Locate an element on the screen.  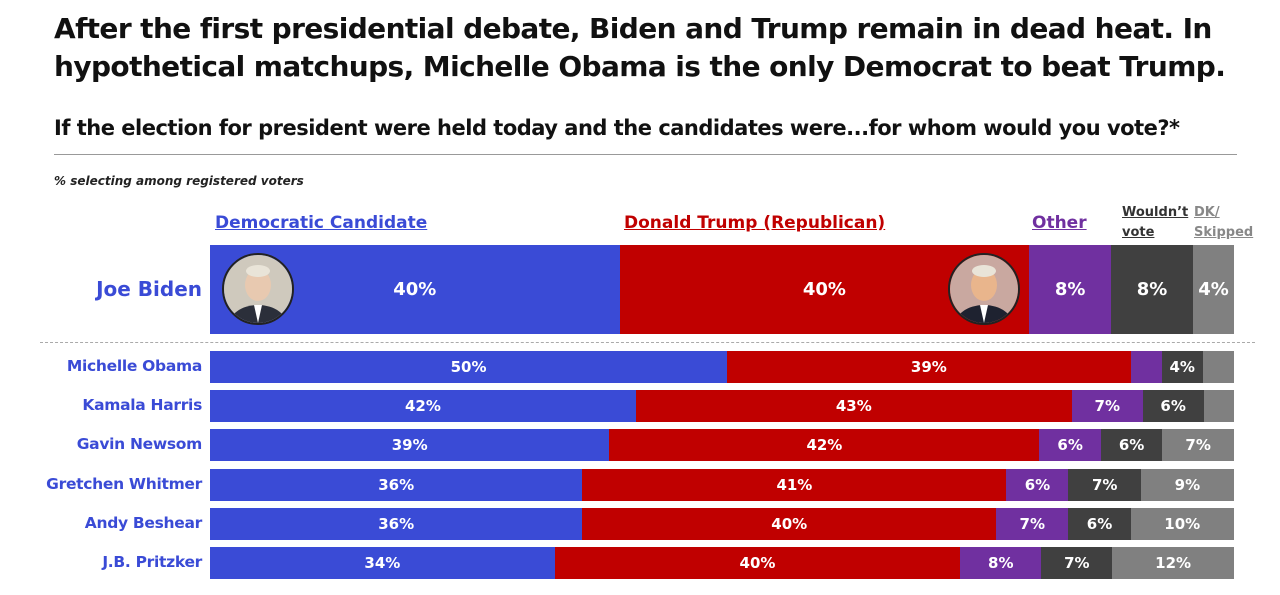
bar-segment-wouldnt-vote: 8% is located at coordinates (1152, 289).